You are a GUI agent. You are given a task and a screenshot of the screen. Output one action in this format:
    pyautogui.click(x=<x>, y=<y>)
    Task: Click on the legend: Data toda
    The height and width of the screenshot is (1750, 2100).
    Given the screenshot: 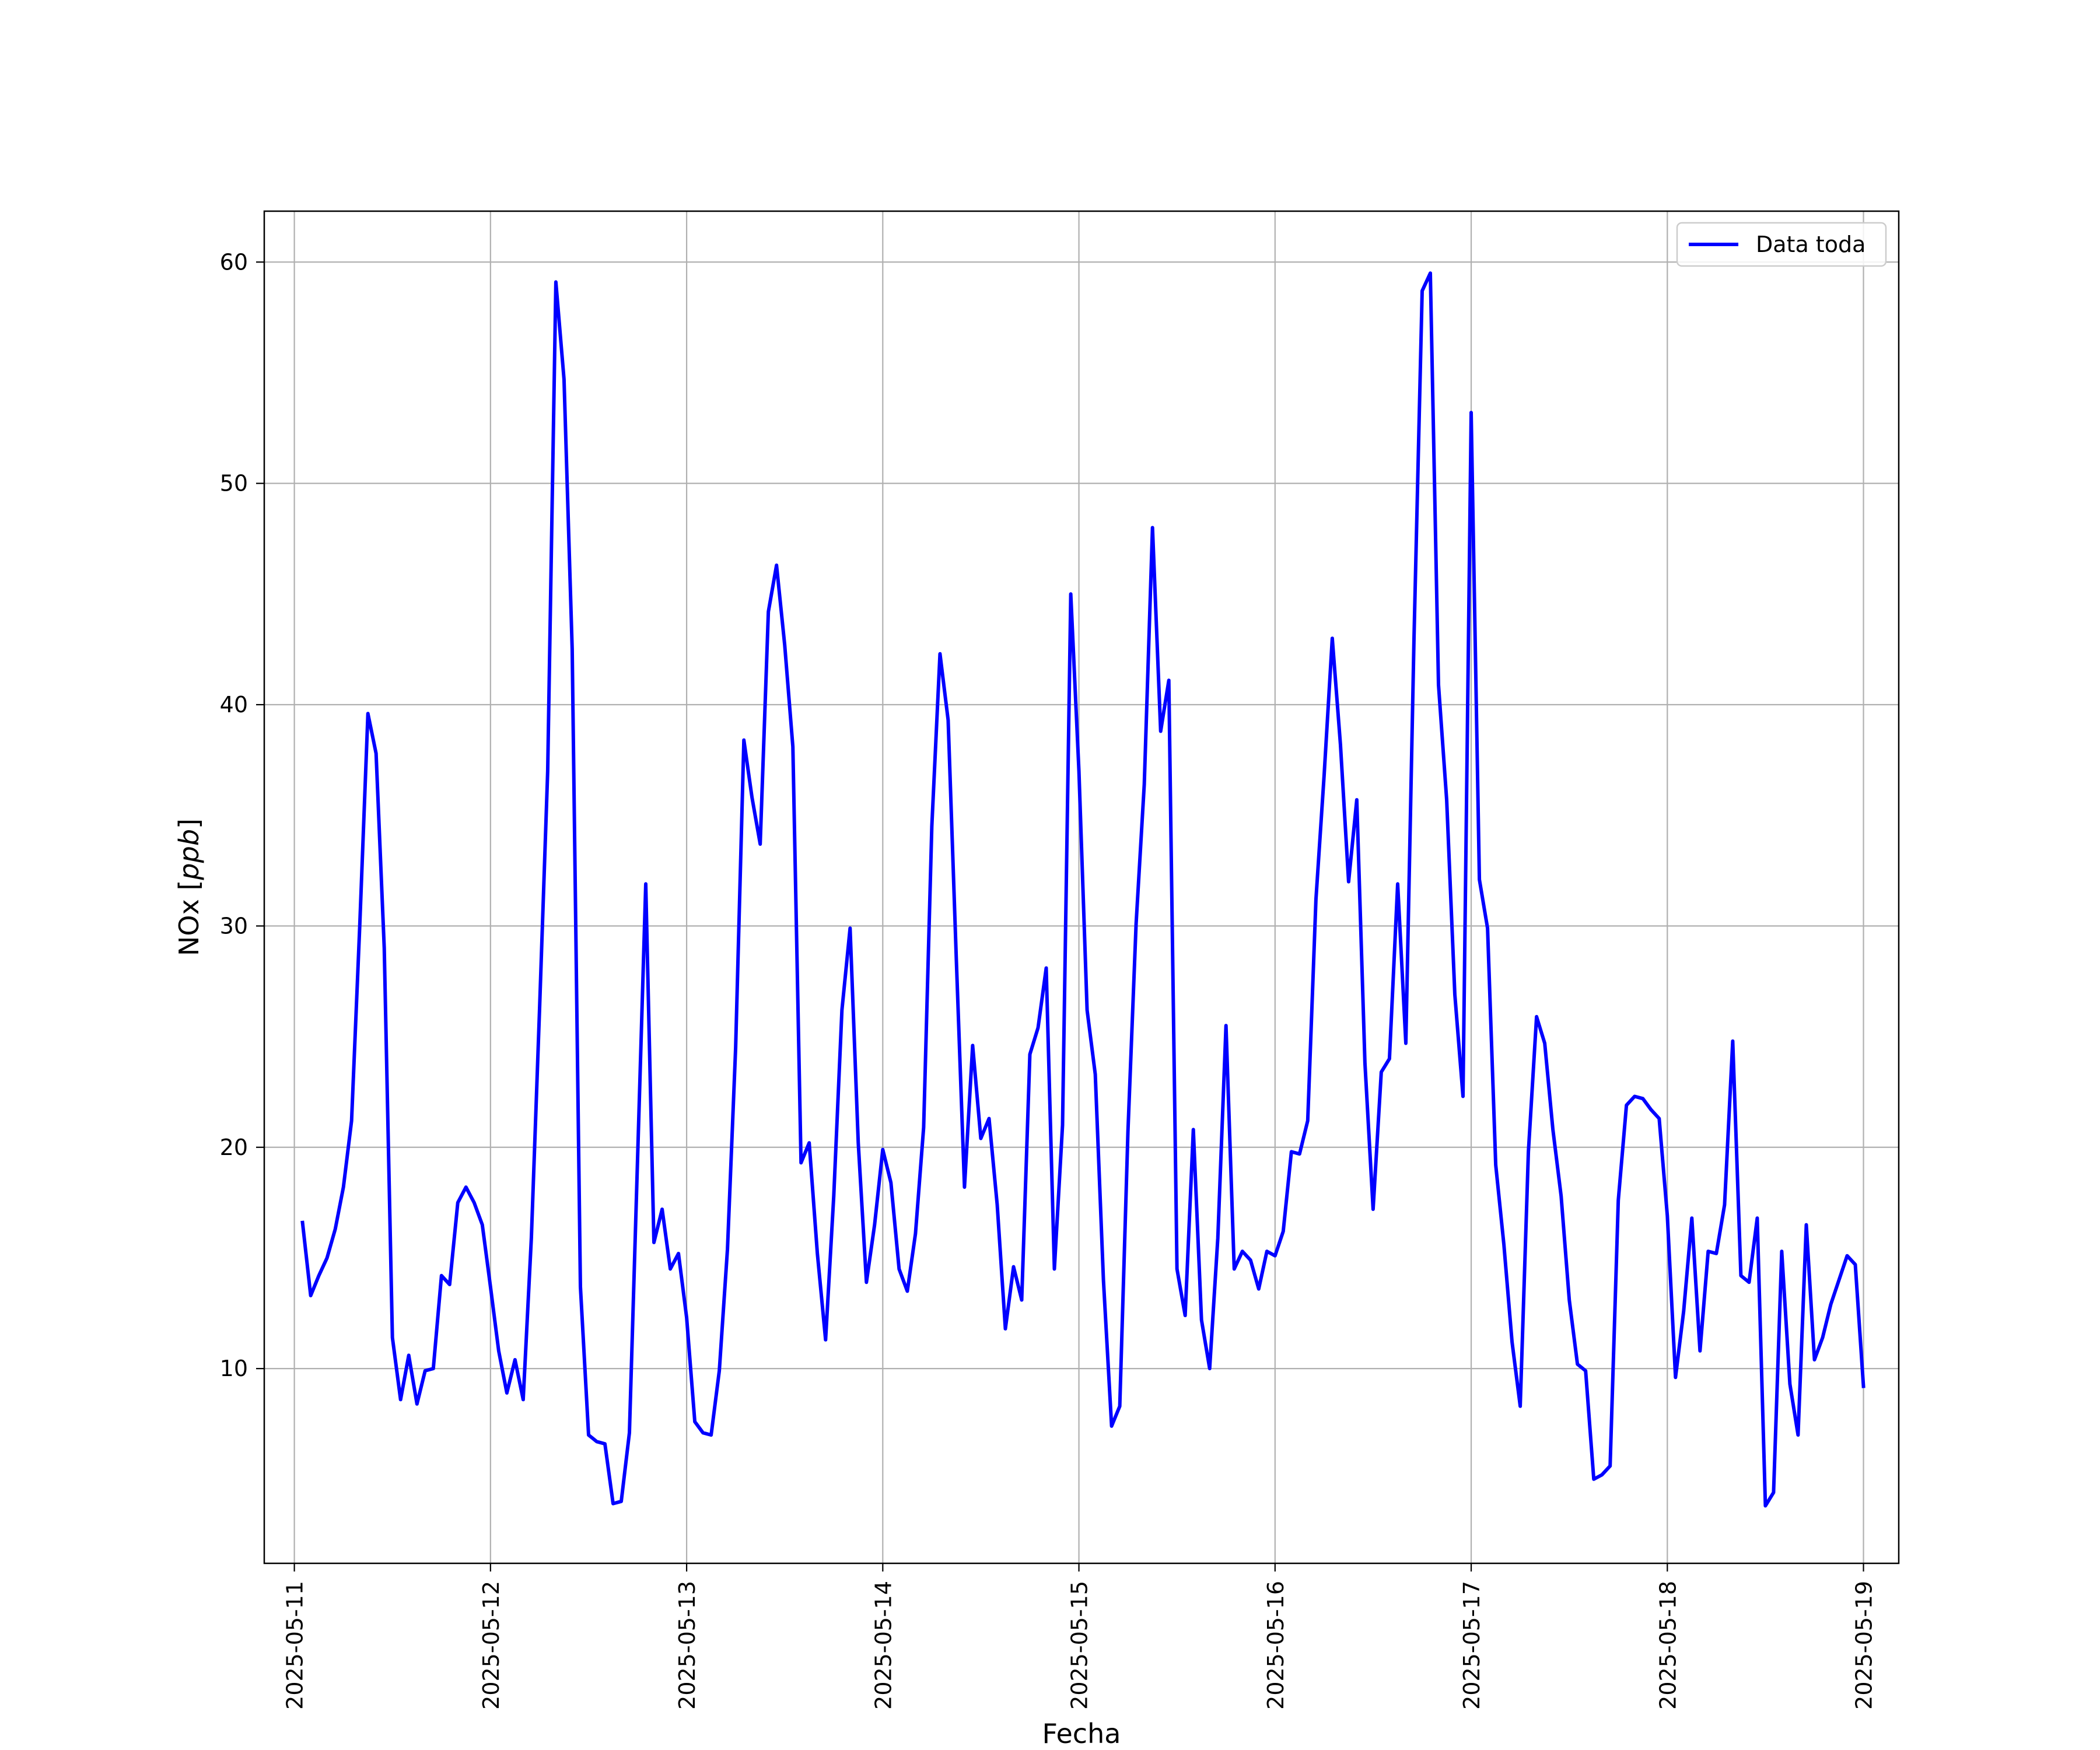 What is the action you would take?
    pyautogui.click(x=1781, y=244)
    